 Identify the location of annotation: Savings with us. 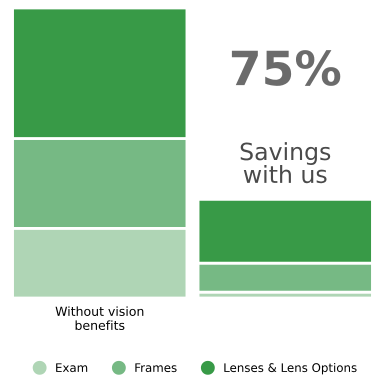
(285, 163).